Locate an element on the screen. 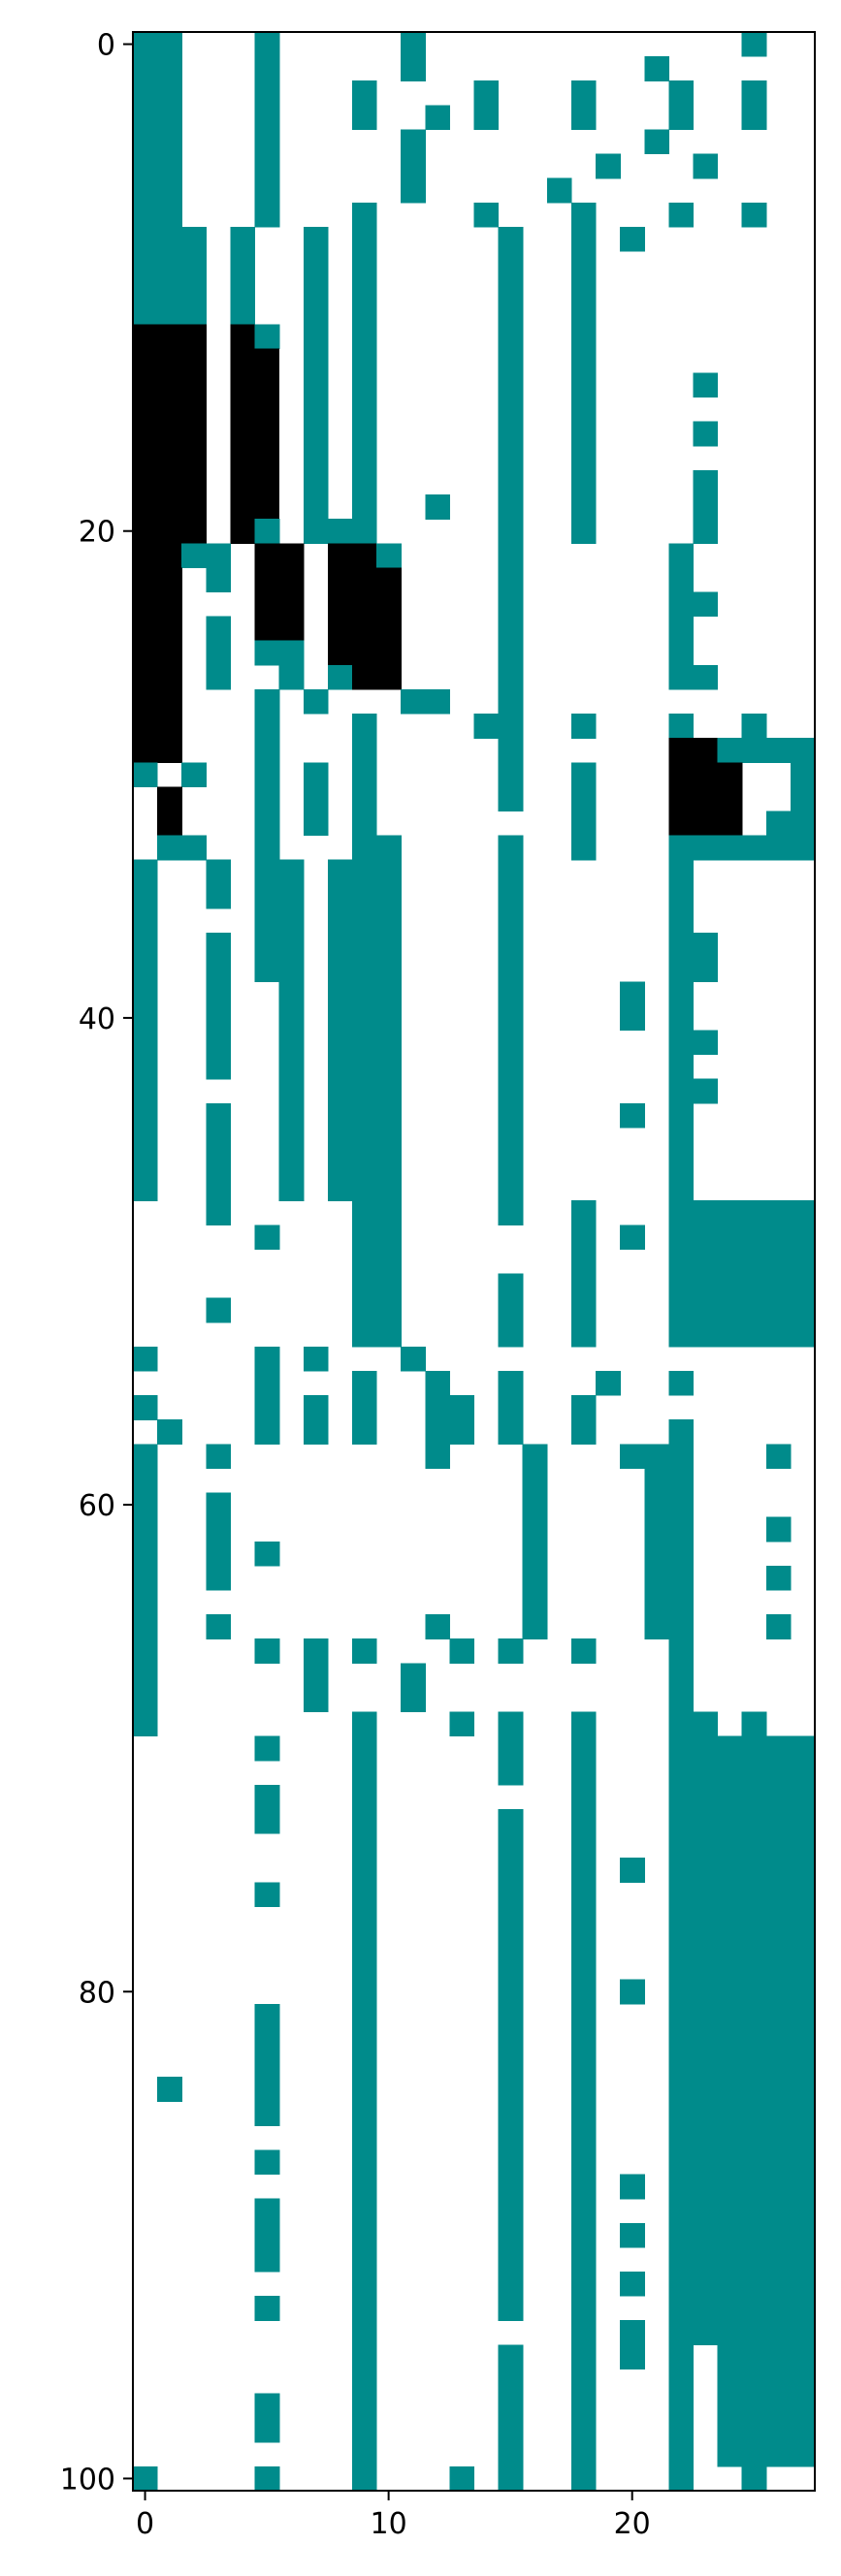 The image size is (841, 2576). heatmap-cell-run-r93-c23 is located at coordinates (742, 2308).